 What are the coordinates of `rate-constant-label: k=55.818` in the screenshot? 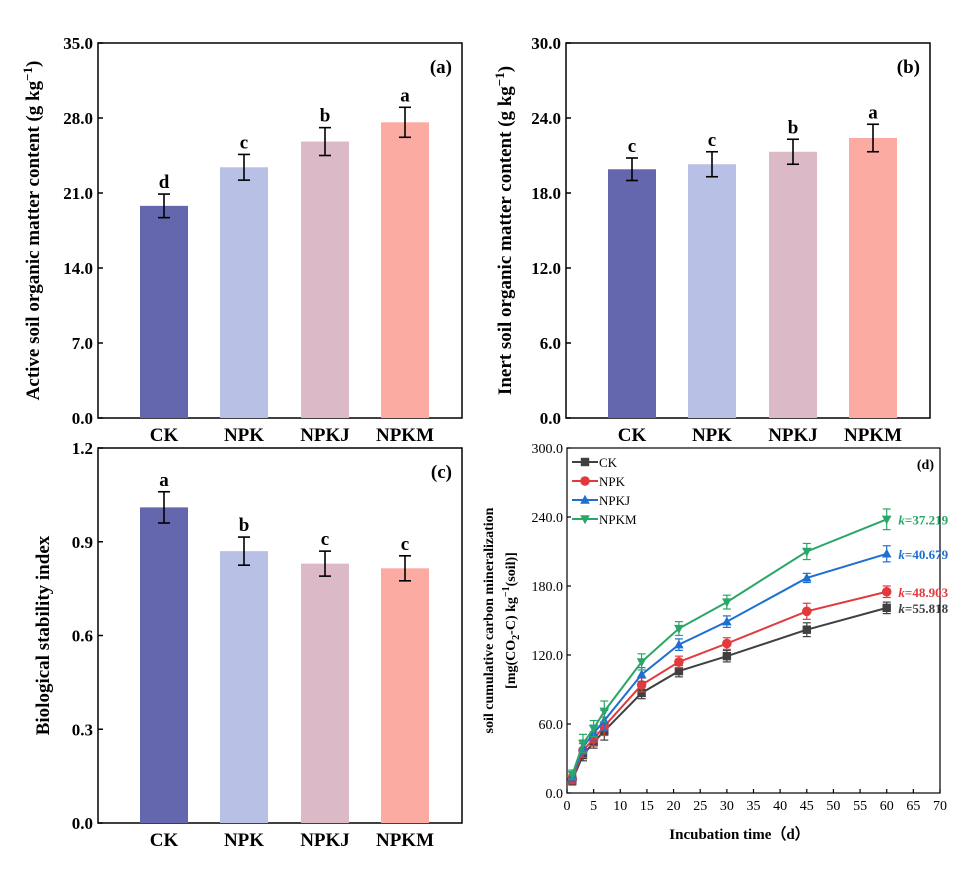 It's located at (923, 608).